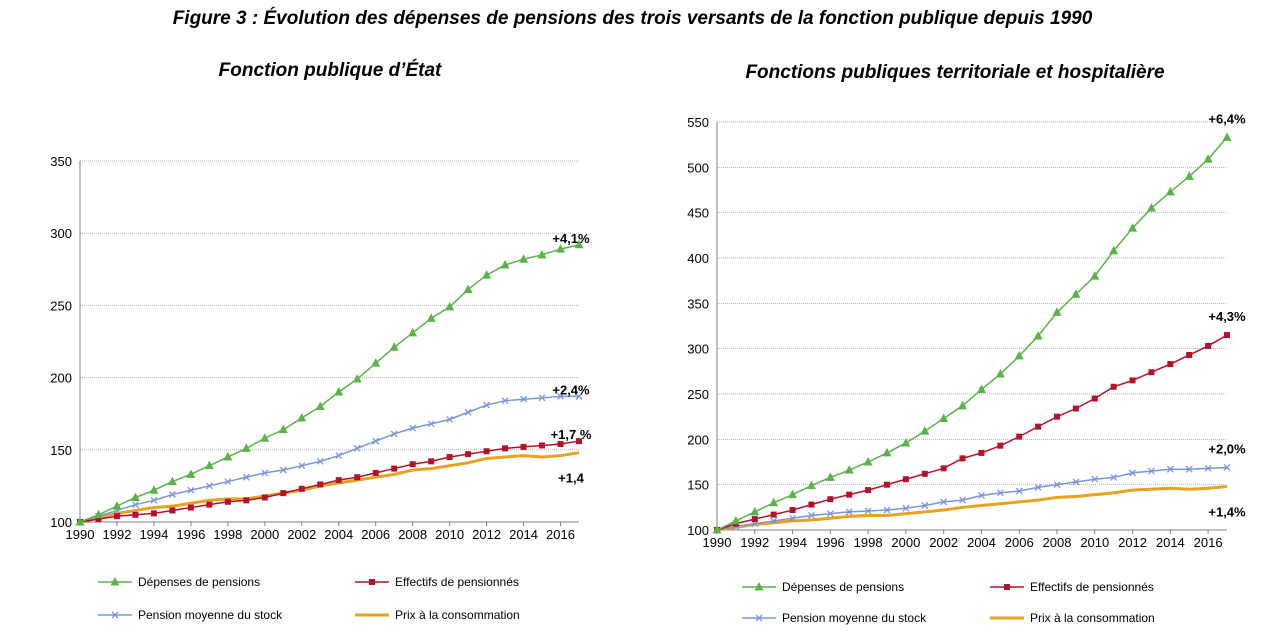  I want to click on annotation-label: +4,1%, so click(571, 238).